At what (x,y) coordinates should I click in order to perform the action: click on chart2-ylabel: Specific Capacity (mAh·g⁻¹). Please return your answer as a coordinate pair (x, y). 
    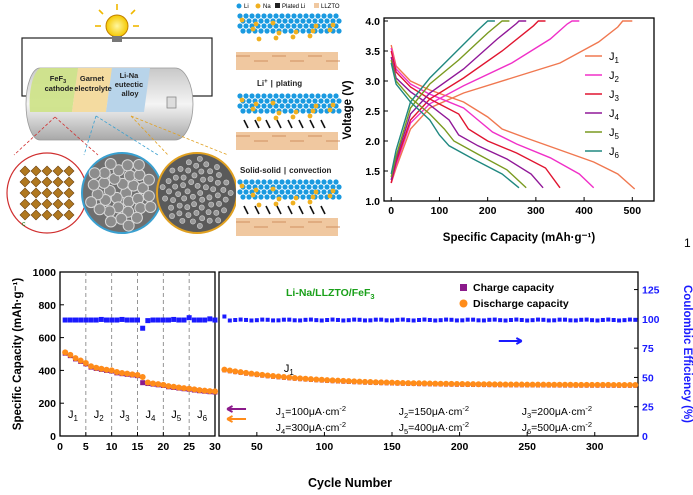
    Looking at the image, I should click on (18, 354).